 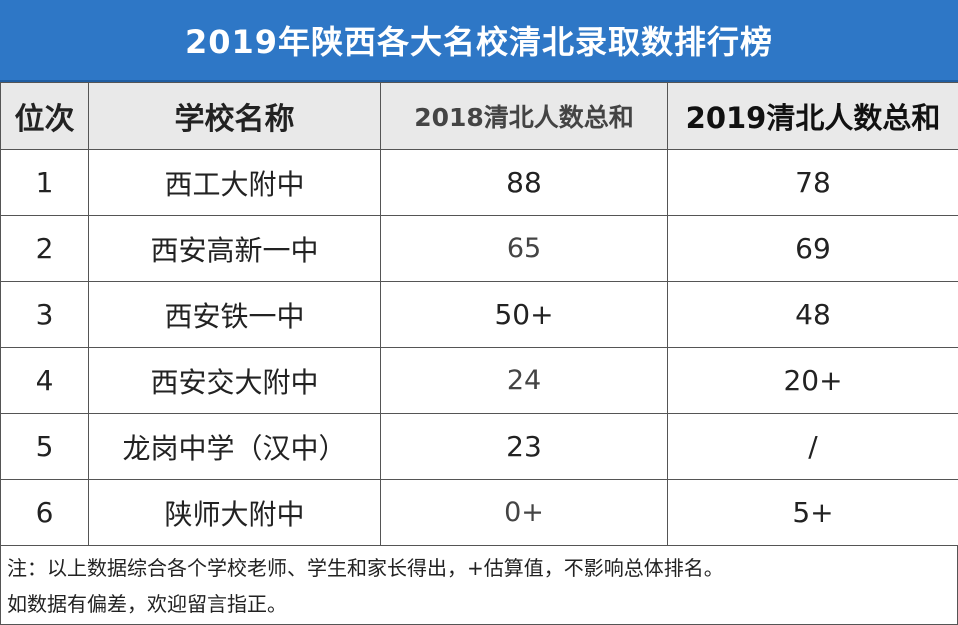 I want to click on cell-rank: 1, so click(x=45, y=183).